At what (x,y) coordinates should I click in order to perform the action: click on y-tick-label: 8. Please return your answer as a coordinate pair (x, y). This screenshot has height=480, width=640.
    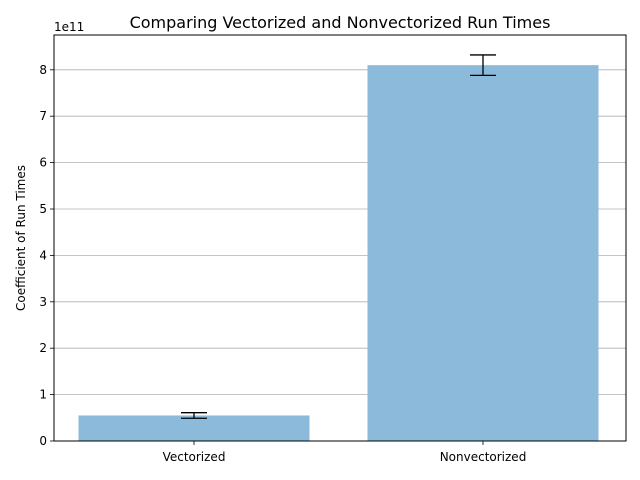
    Looking at the image, I should click on (43, 70).